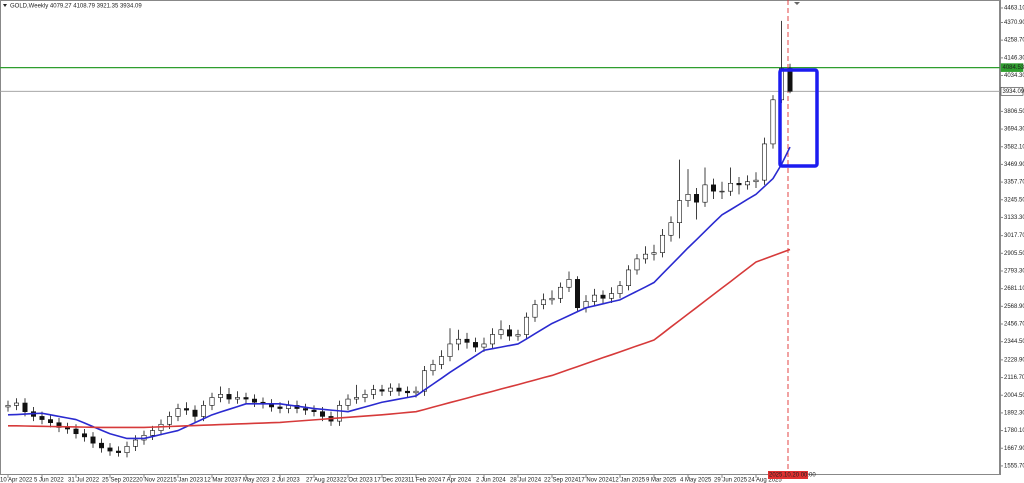 The image size is (1024, 483). I want to click on y-tick-label: 2004.50, so click(1014, 396).